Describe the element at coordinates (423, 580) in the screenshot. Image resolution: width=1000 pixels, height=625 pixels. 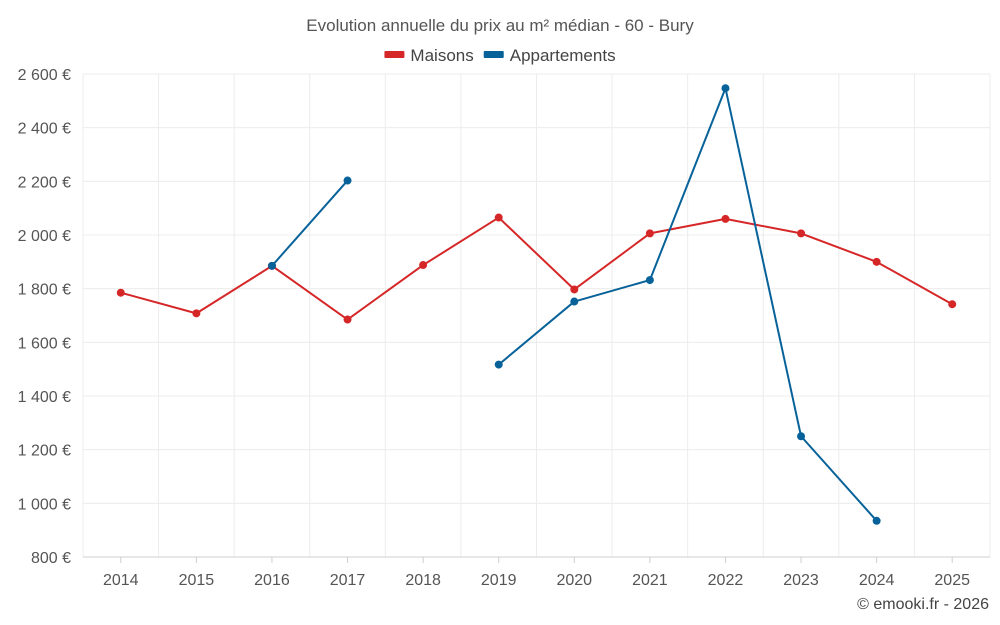
I see `x-tick-label: 2018` at that location.